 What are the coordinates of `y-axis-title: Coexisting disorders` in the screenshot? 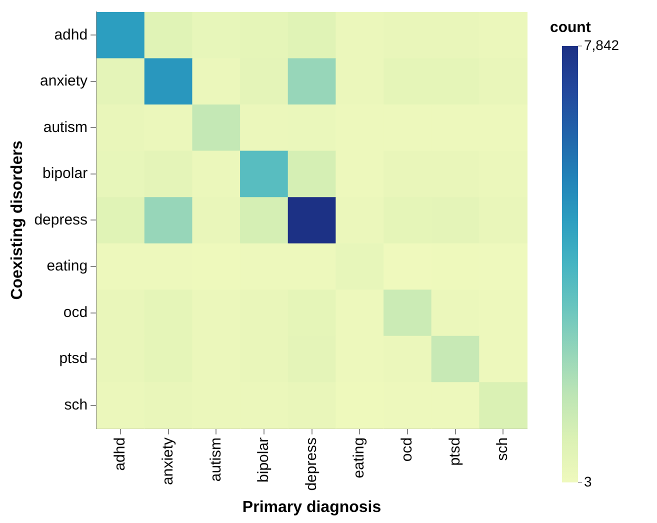 It's located at (17, 220).